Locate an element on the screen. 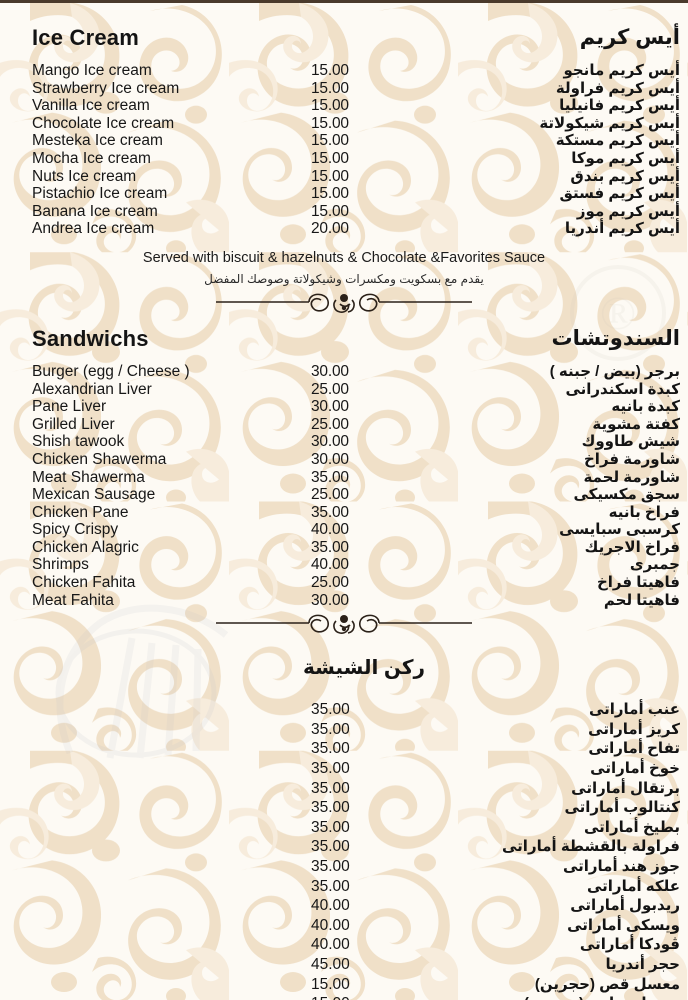 The image size is (688, 1000). menu-row: Grilled Liver 25.00 كفتة مشوية is located at coordinates (344, 425).